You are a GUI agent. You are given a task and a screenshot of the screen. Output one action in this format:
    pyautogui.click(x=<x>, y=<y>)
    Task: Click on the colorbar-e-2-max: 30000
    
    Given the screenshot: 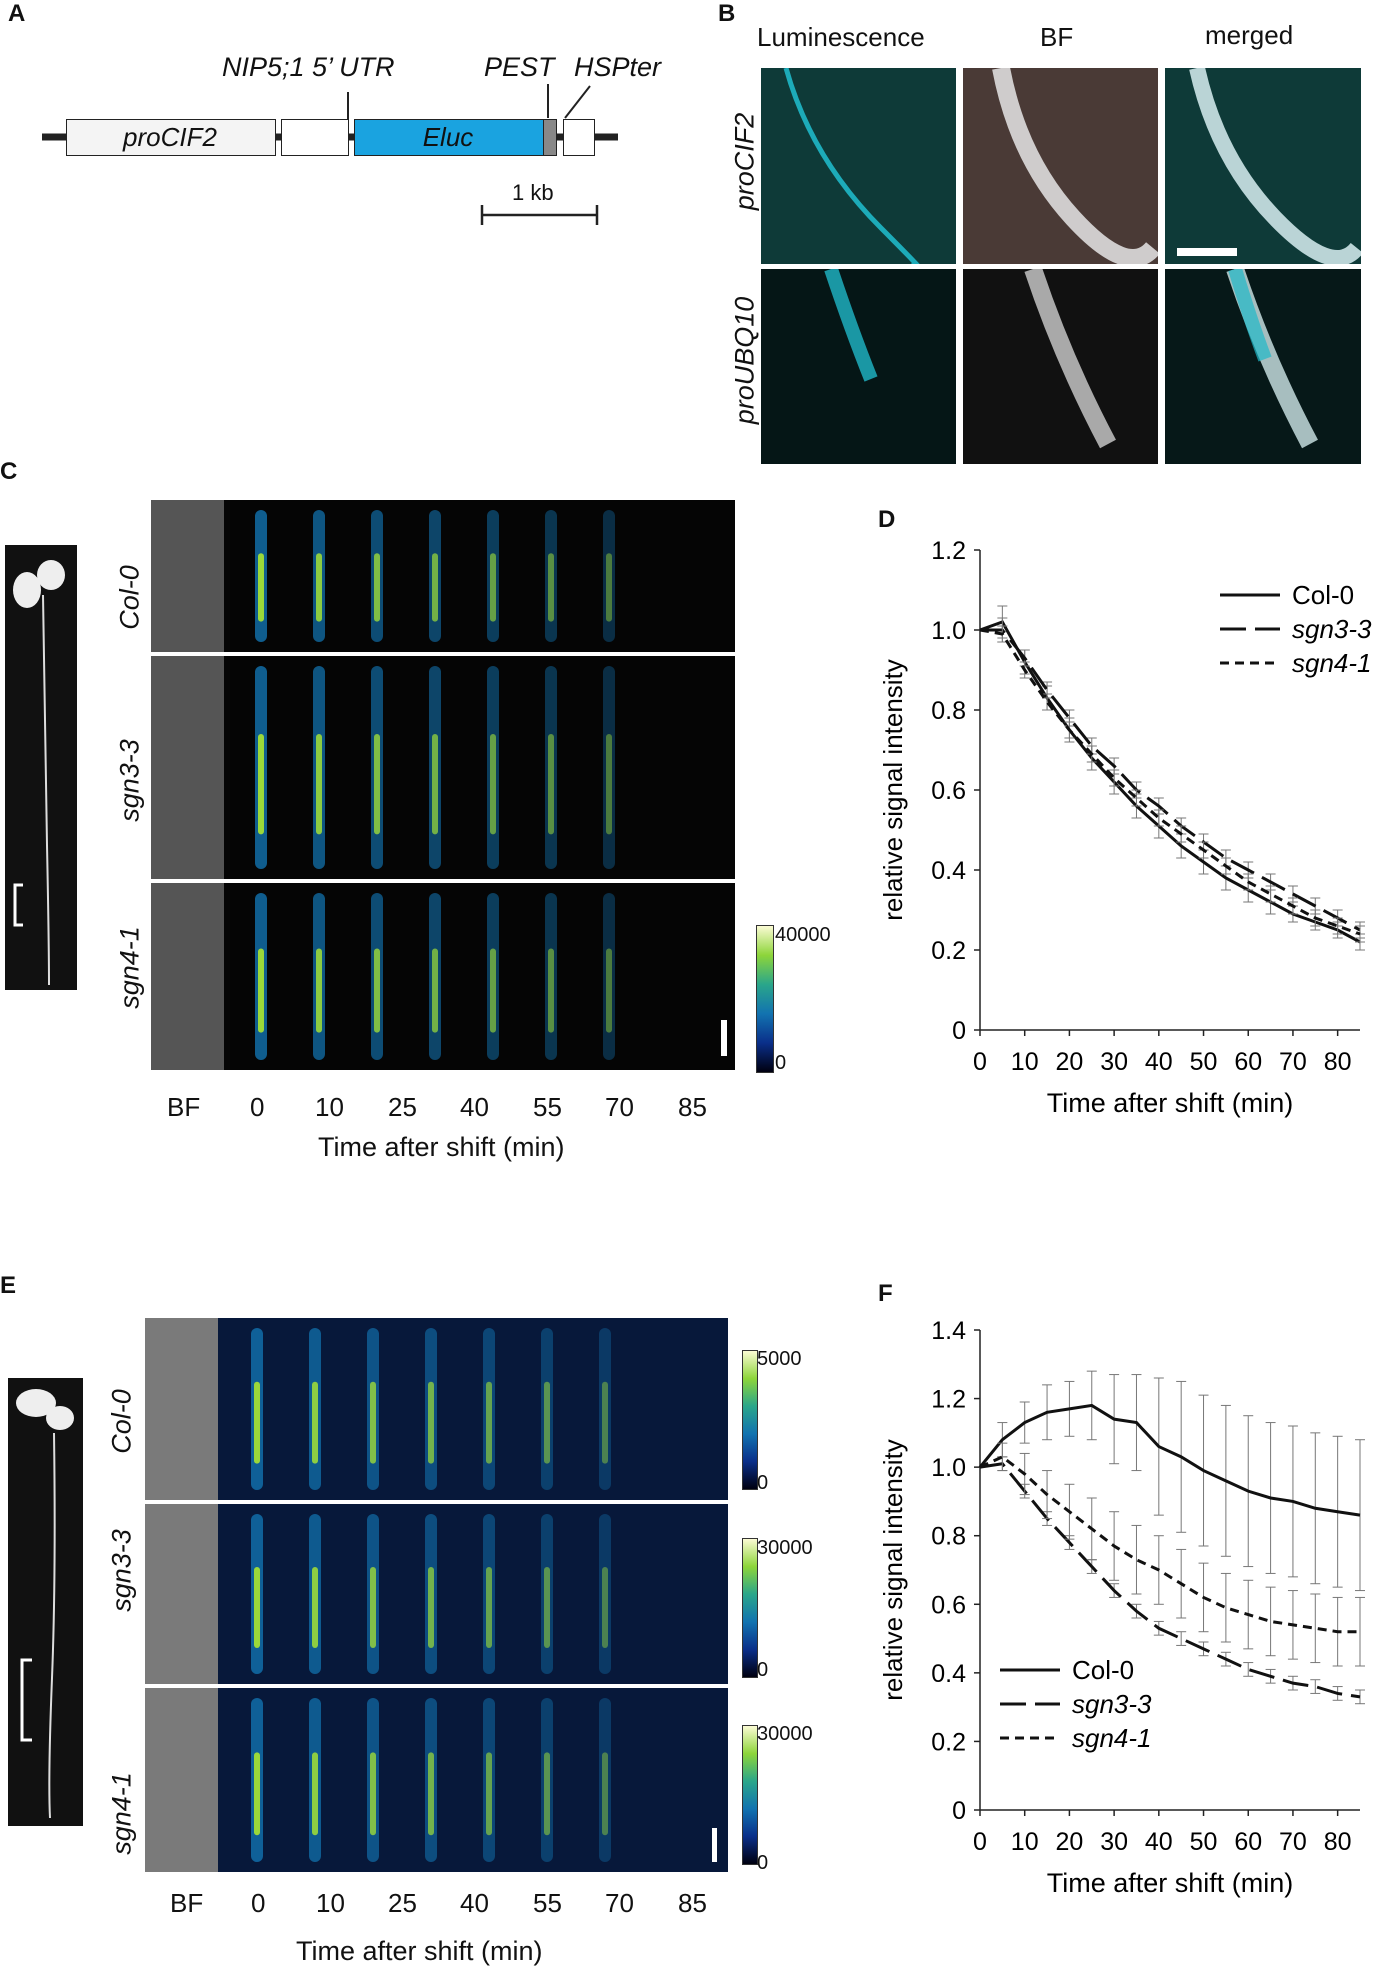 What is the action you would take?
    pyautogui.click(x=785, y=1548)
    